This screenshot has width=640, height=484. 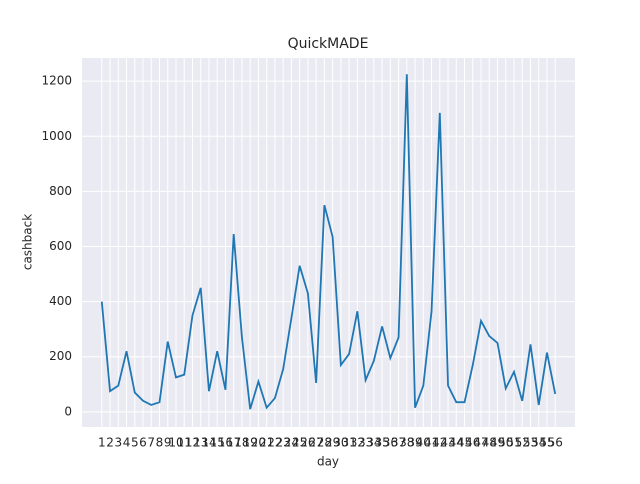 I want to click on x-tick-label: 29, so click(x=332, y=443).